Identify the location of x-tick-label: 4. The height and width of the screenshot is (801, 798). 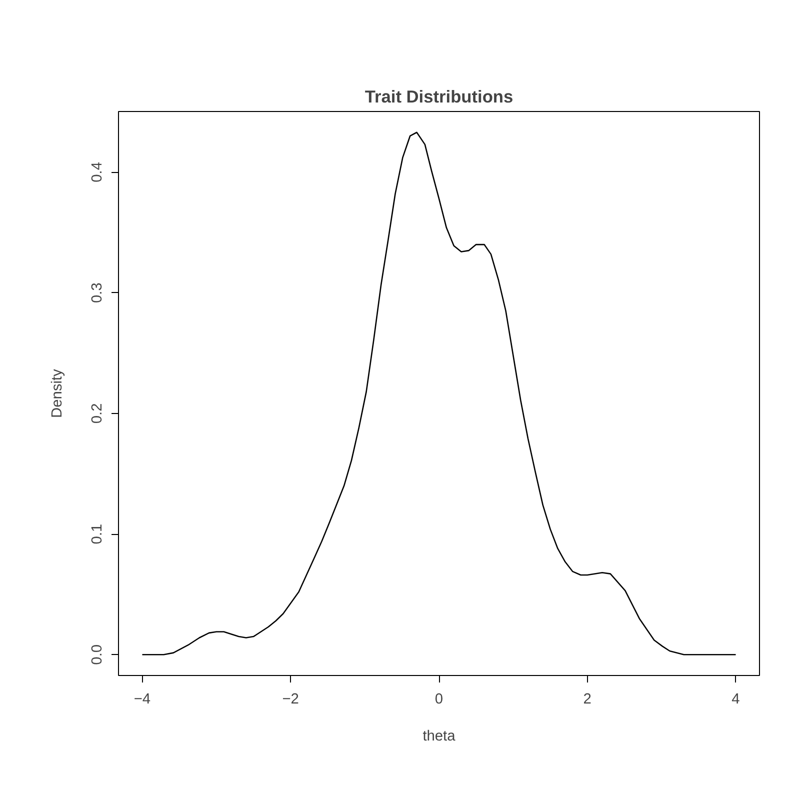
(736, 700).